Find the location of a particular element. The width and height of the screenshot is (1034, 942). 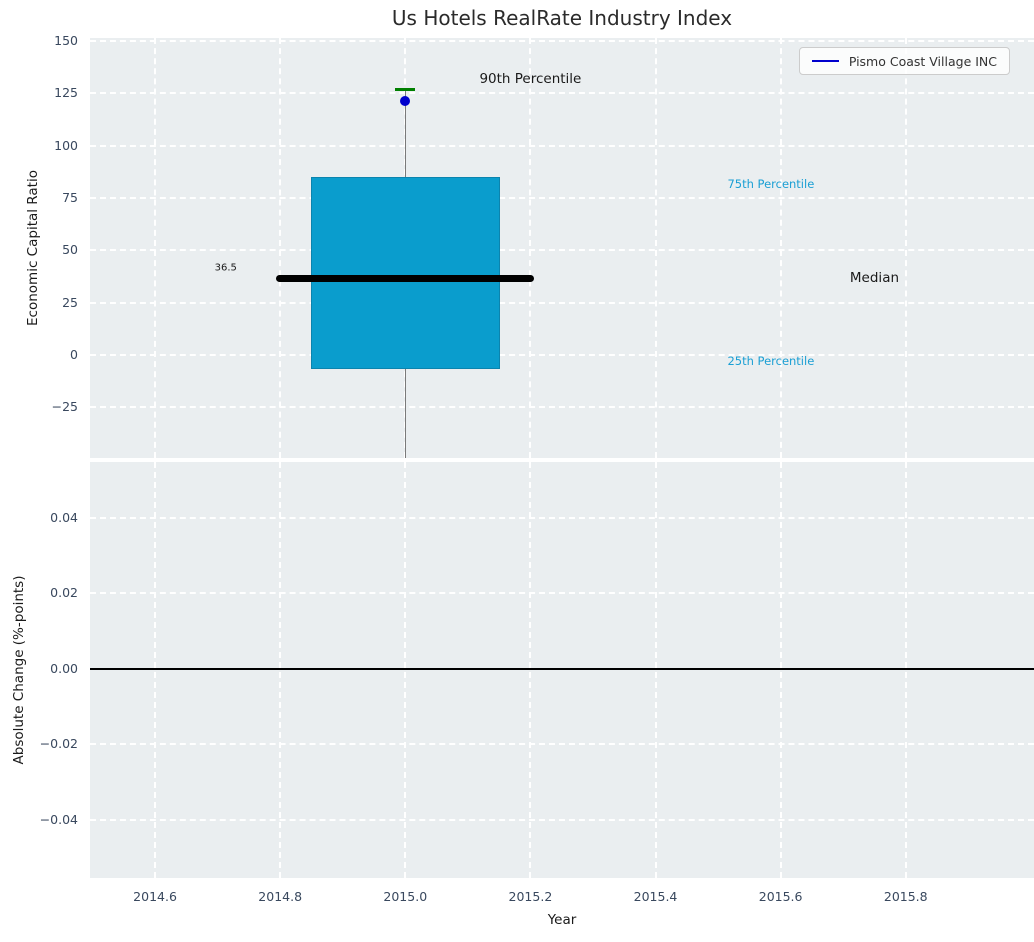

y-tick-label: 25 is located at coordinates (70, 302).